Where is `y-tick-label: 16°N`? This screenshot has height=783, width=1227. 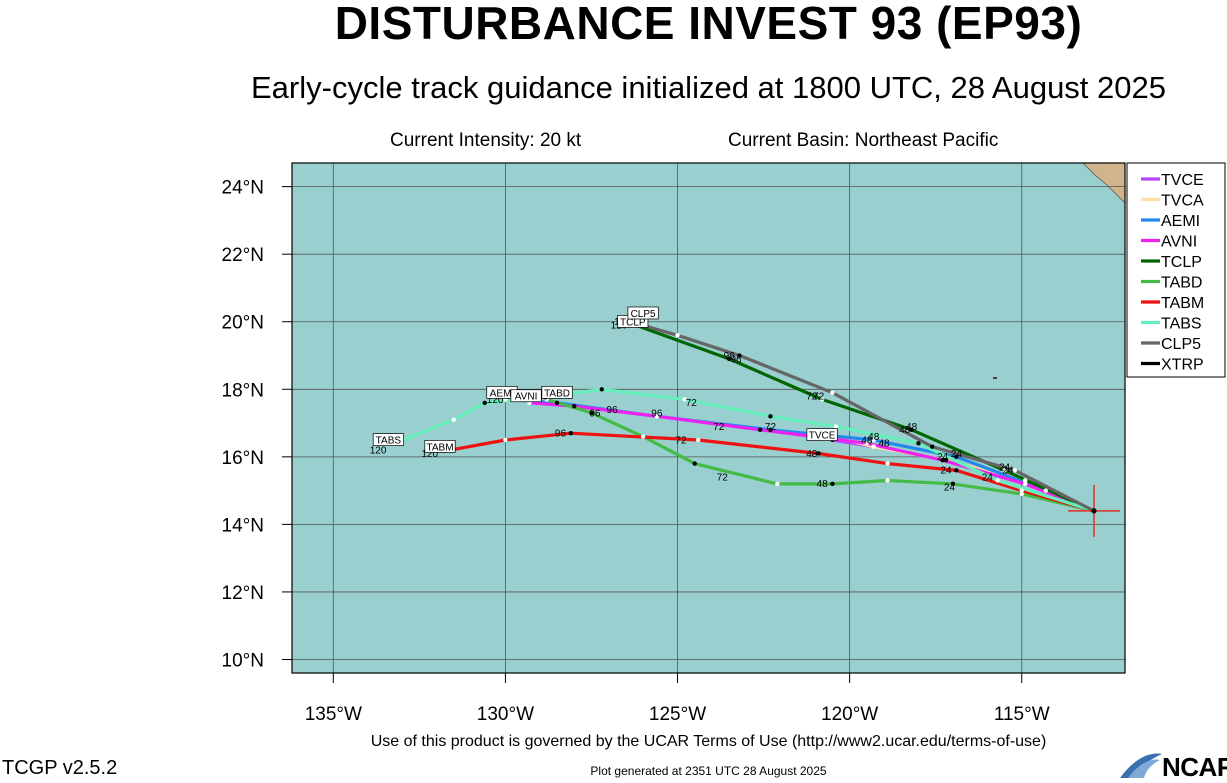 y-tick-label: 16°N is located at coordinates (243, 458).